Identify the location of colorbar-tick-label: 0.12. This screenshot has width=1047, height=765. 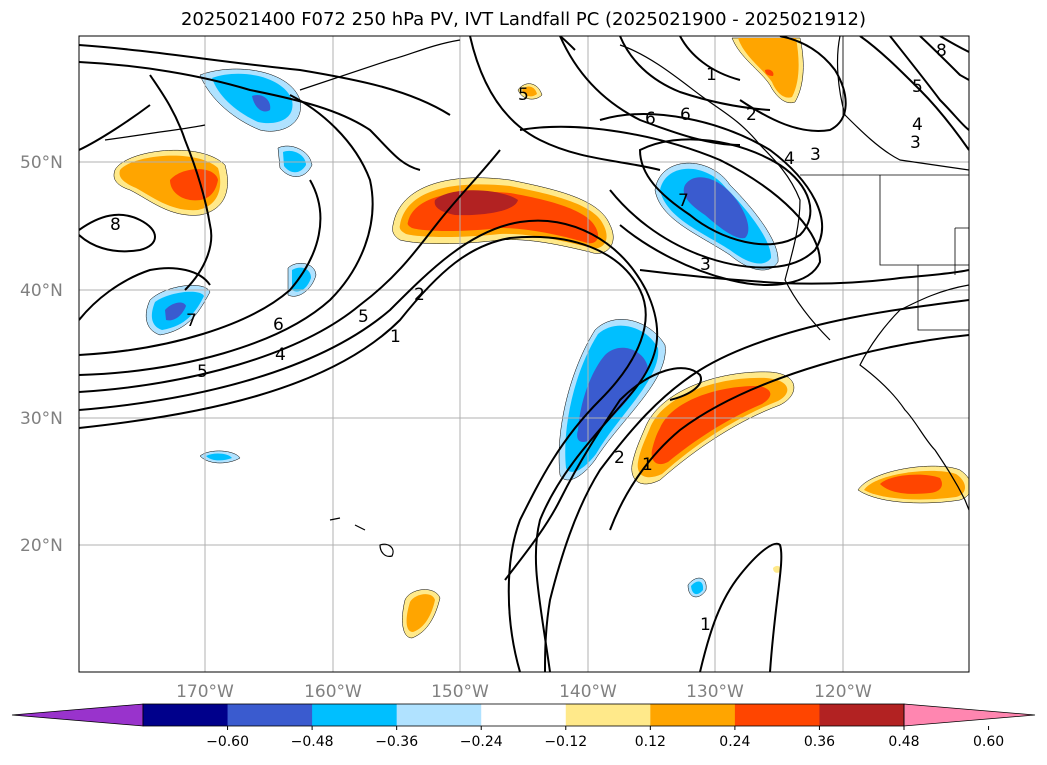
(650, 742).